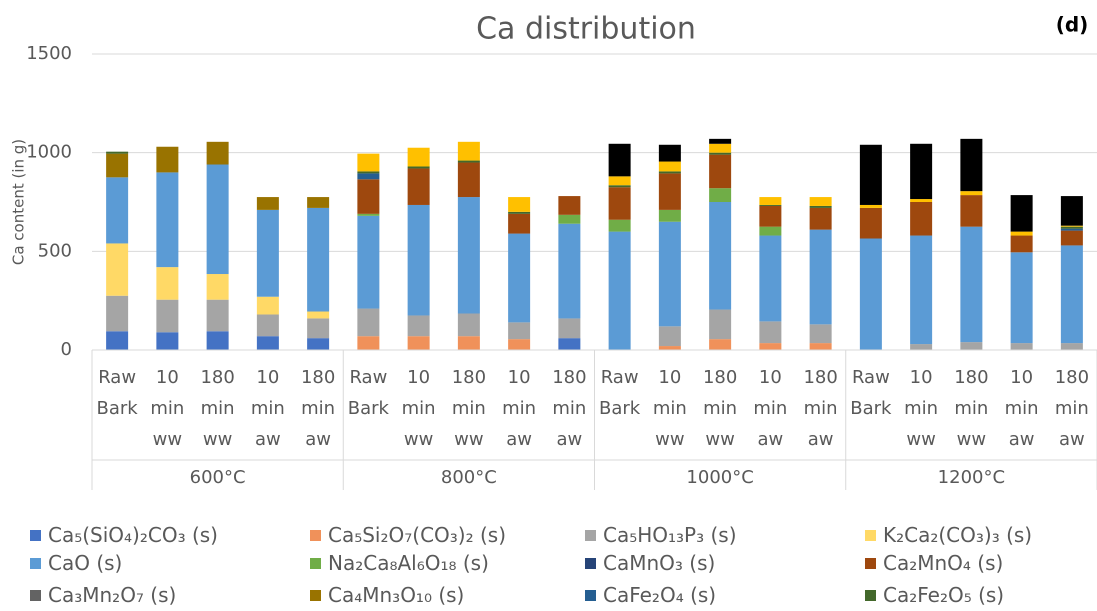  What do you see at coordinates (103, 595) in the screenshot?
I see `legend-entry: Ca₃Mn₂O₇ (s)` at bounding box center [103, 595].